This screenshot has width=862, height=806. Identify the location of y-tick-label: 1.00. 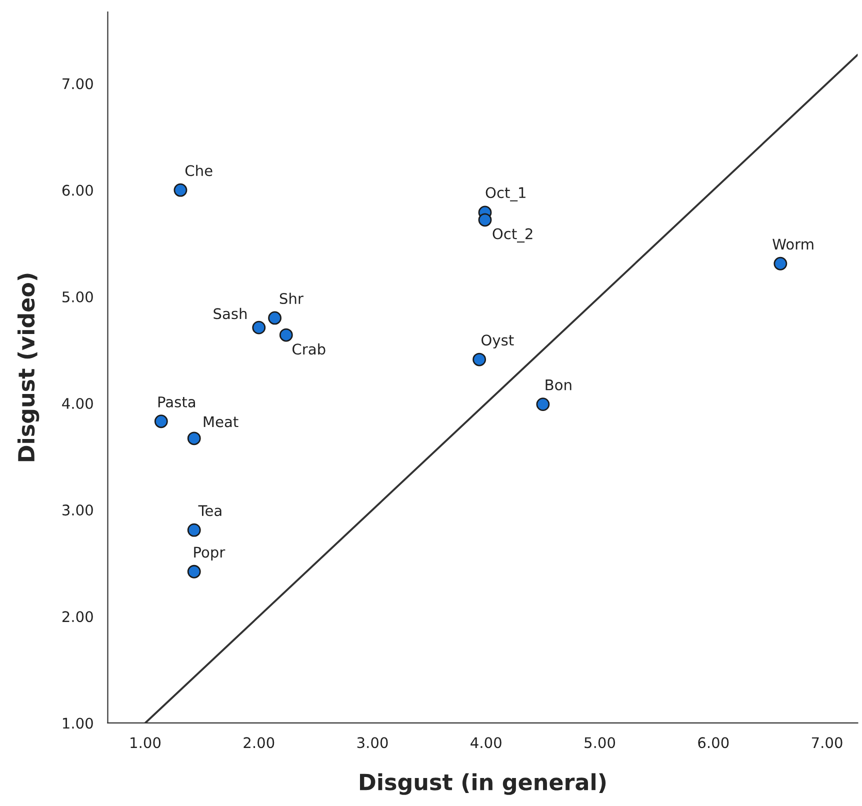
(77, 723).